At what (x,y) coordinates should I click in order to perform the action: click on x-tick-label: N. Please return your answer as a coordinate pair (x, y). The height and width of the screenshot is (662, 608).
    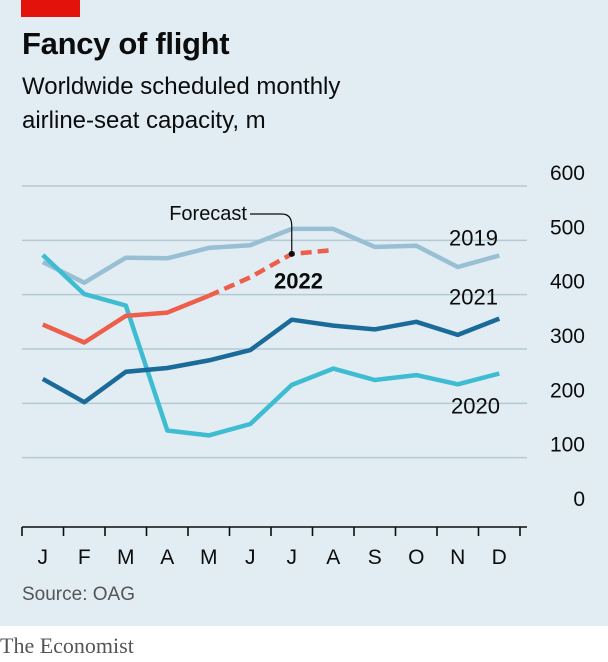
    Looking at the image, I should click on (457, 557).